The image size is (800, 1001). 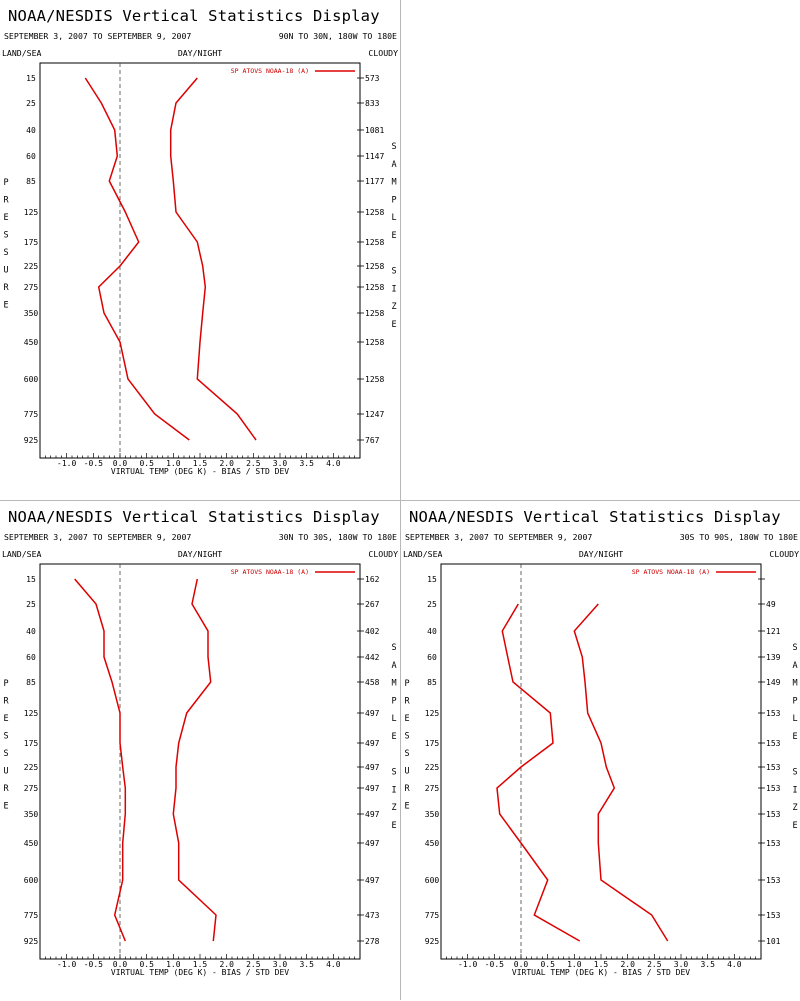 I want to click on y-tick-label: 925, so click(x=31, y=941).